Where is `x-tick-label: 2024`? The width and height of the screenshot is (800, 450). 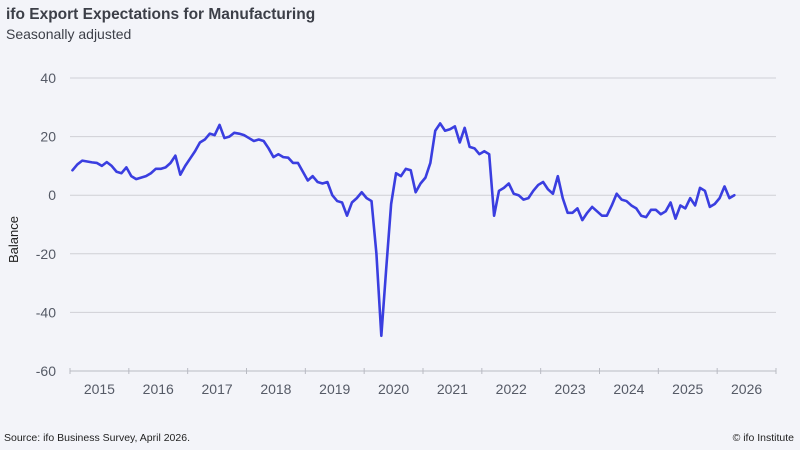 x-tick-label: 2024 is located at coordinates (628, 389).